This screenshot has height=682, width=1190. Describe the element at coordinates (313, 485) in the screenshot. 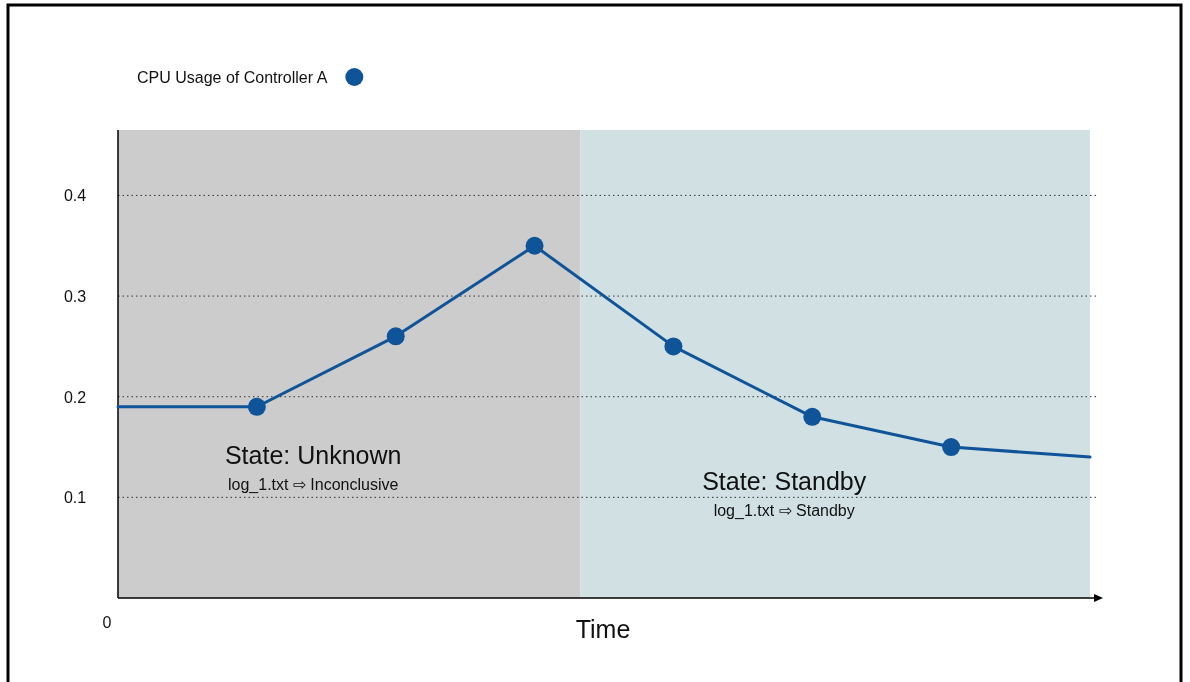

I see `annotation: log_1.txt ⇨ Inconclusive` at that location.